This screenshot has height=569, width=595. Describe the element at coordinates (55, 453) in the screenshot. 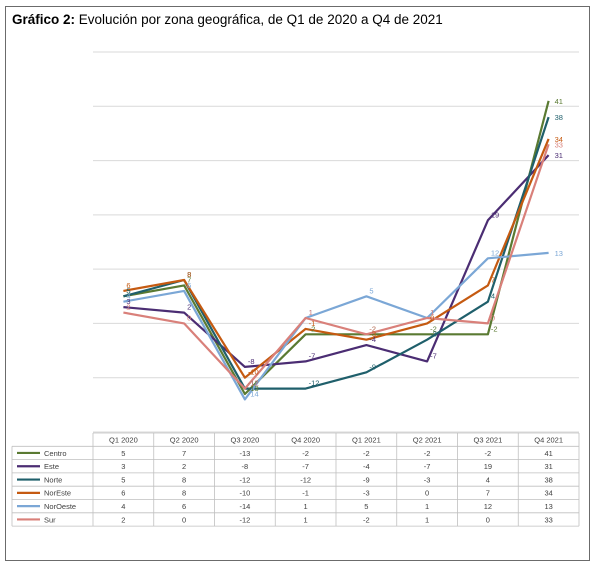

I see `table-row-label: Centro` at that location.